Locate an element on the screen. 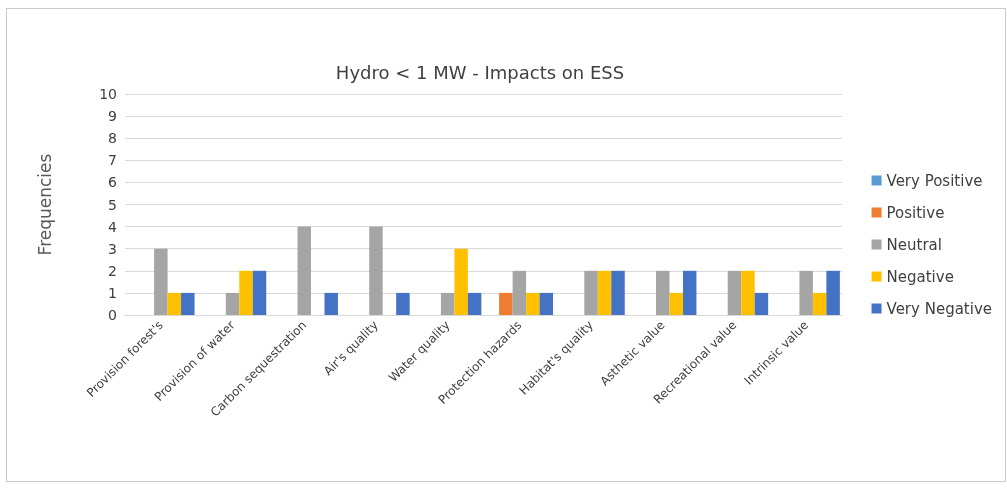 This screenshot has height=489, width=1007. y-tick-label: 8 is located at coordinates (112, 138).